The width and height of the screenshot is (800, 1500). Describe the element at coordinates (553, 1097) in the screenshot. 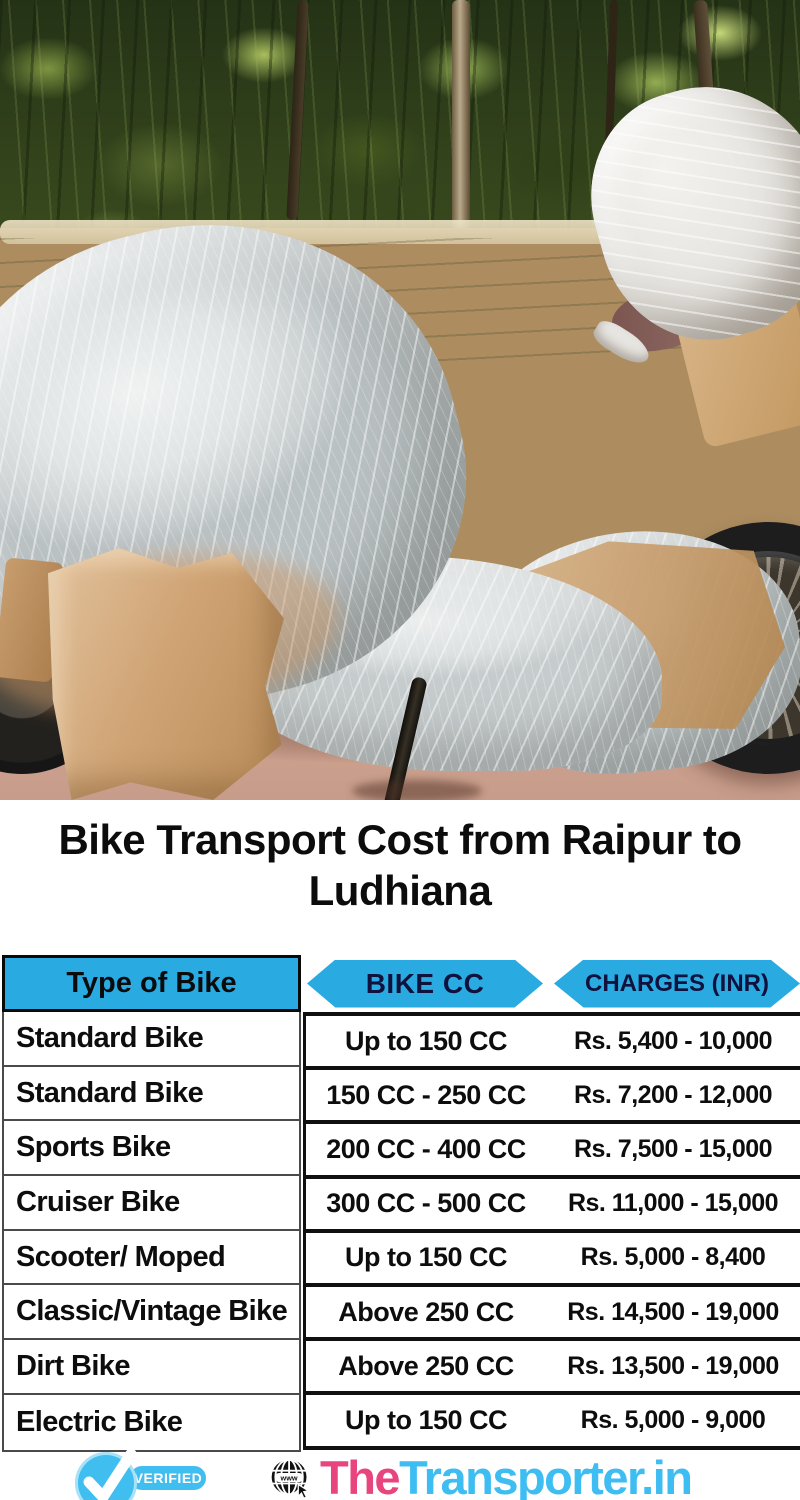

I see `table-row: 150 CC - 250 CC Rs. 7,200 - 12,000` at that location.